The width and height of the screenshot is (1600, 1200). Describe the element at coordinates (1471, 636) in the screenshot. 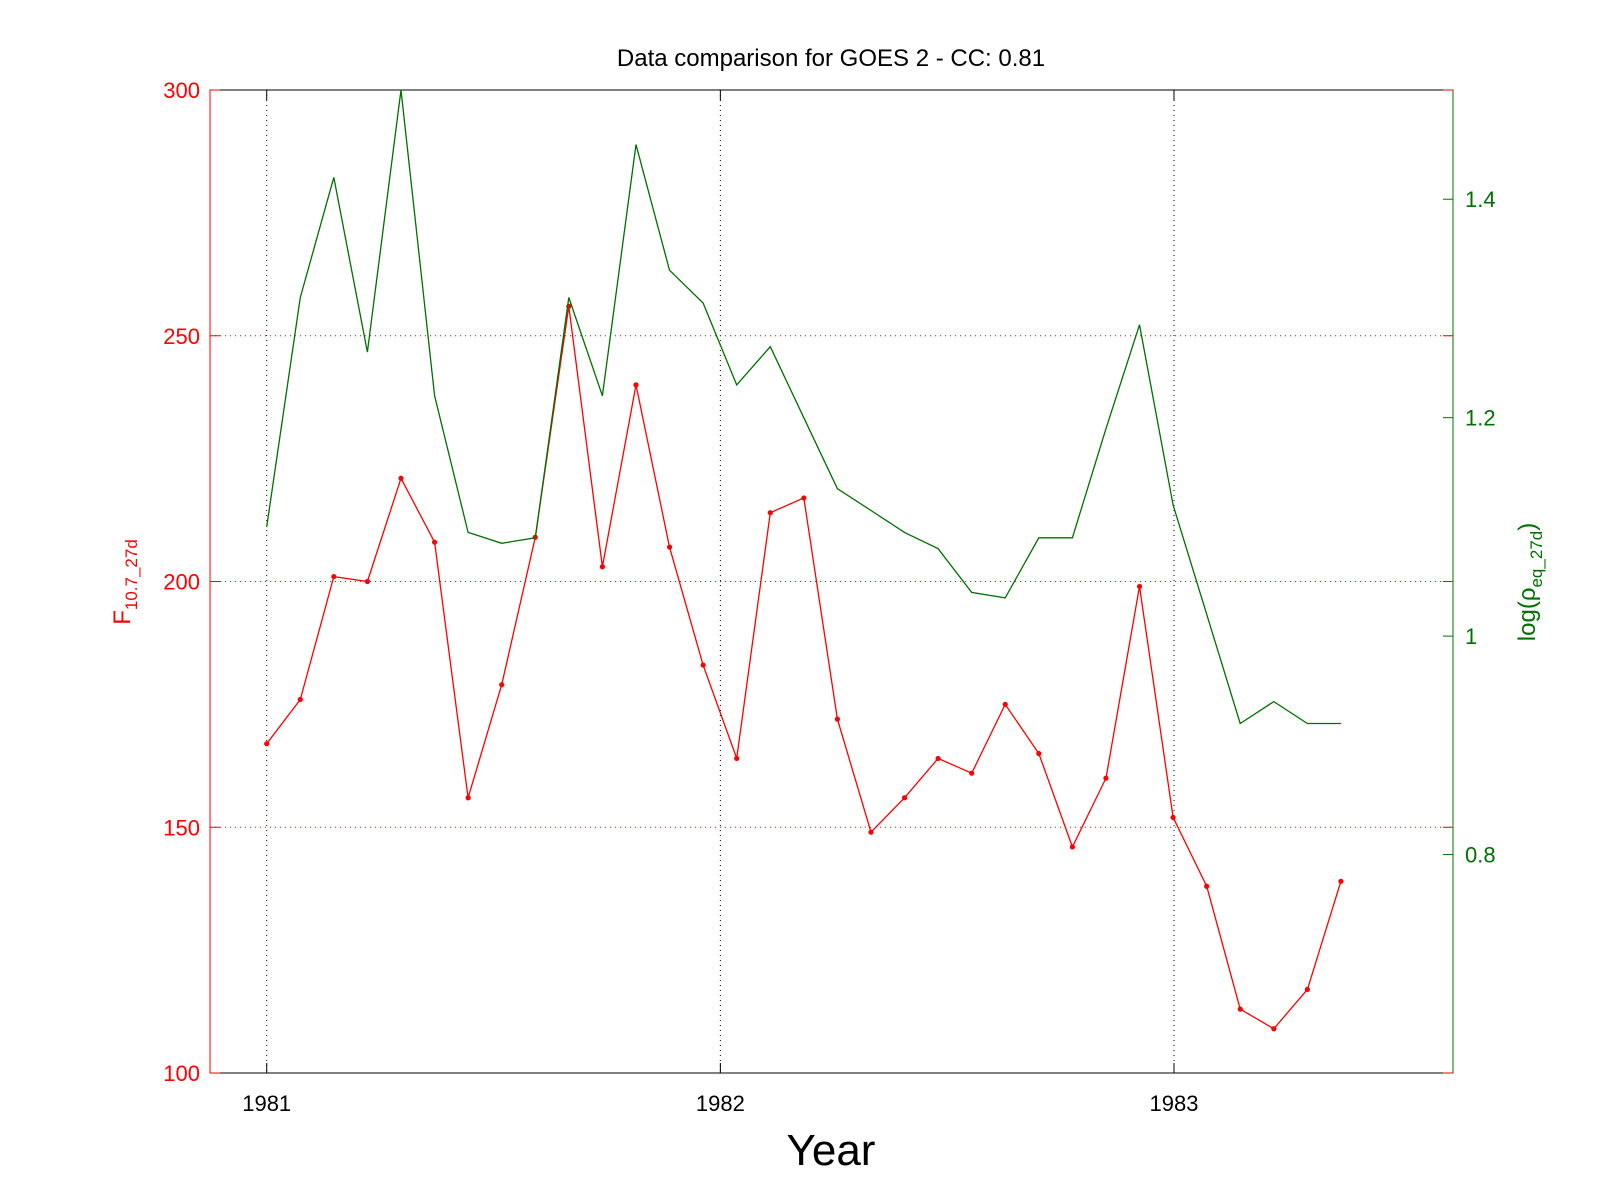

I see `y-right-tick-label: 1` at that location.